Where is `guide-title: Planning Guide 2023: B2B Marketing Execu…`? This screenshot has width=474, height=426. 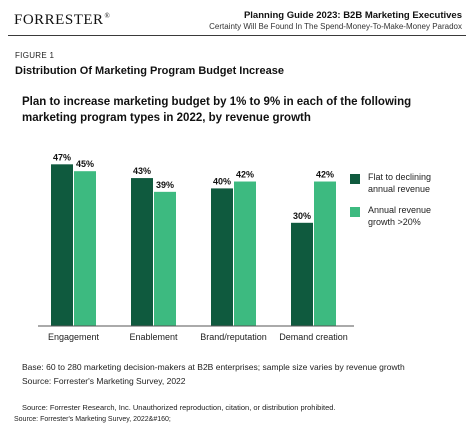
guide-title: Planning Guide 2023: B2B Marketing Execu… is located at coordinates (352, 15).